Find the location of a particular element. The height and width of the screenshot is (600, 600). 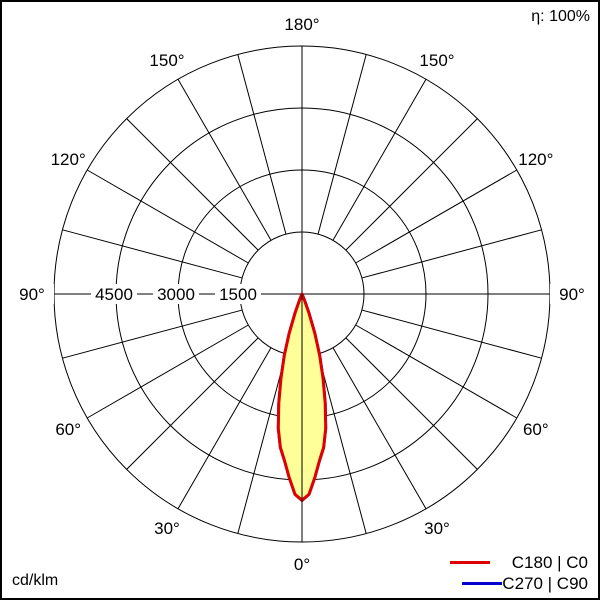

ring-label: 1500 is located at coordinates (238, 294).